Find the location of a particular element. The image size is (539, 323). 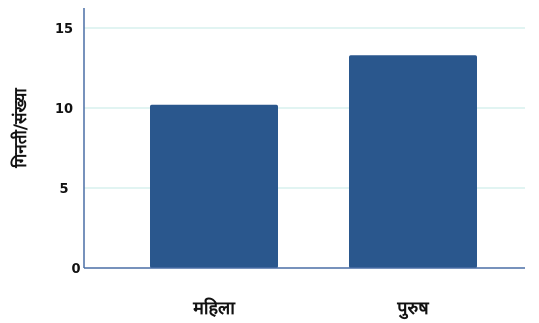

y-tick-labels: 0 5 10 15 is located at coordinates (68, 149).